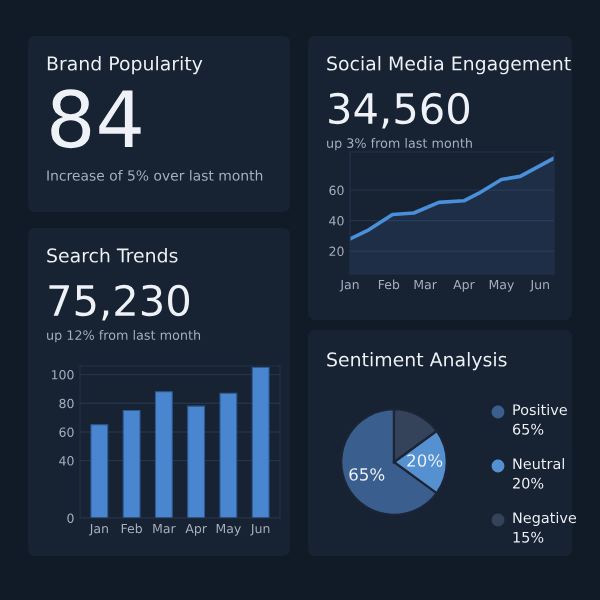  I want to click on text: Brand Popularity, so click(125, 65).